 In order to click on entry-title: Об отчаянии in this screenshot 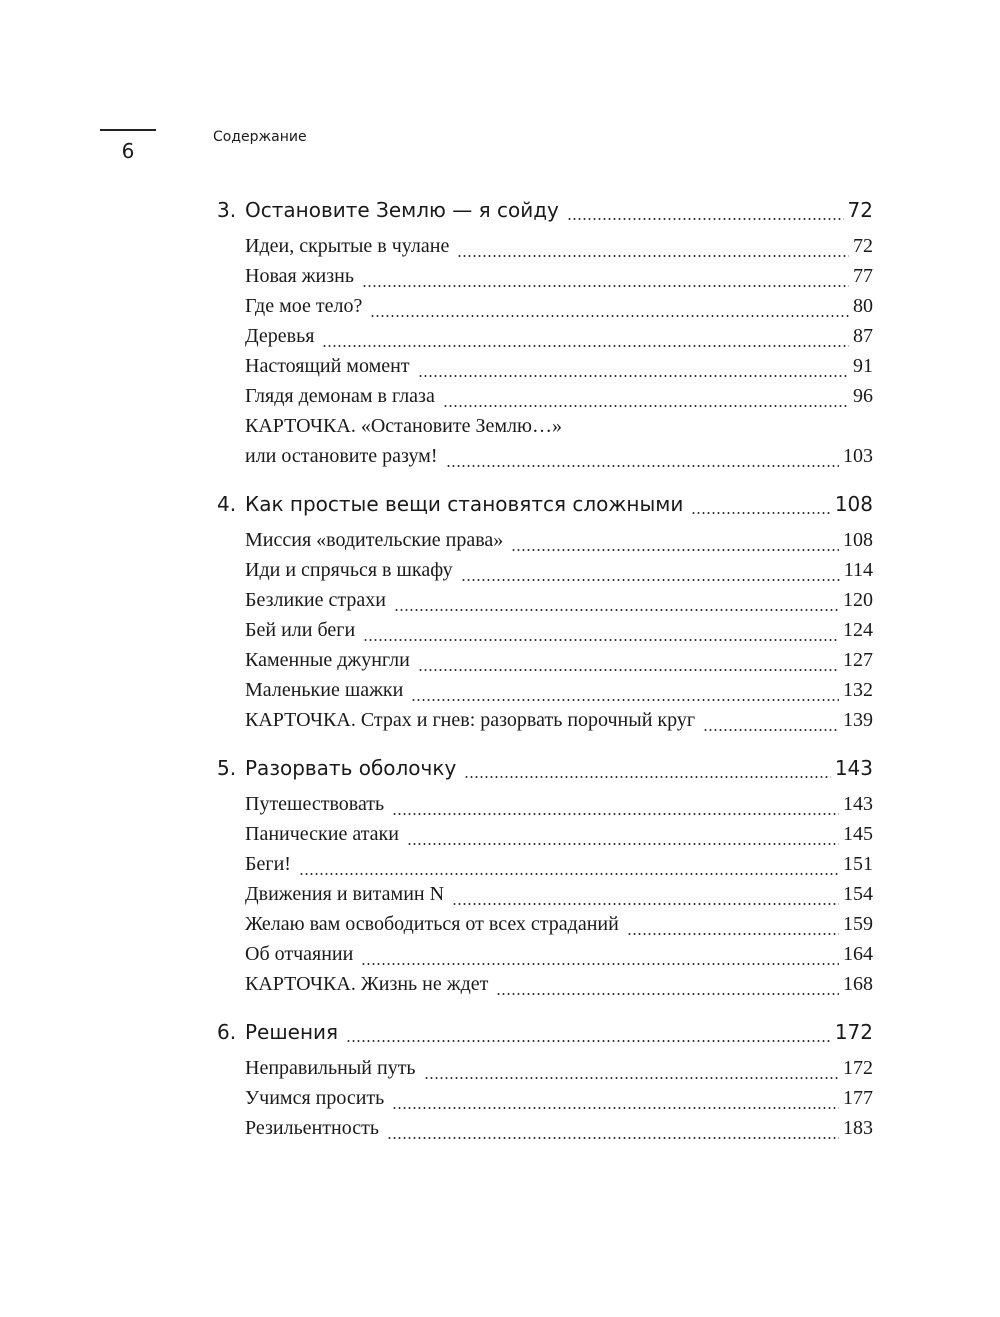, I will do `click(299, 954)`.